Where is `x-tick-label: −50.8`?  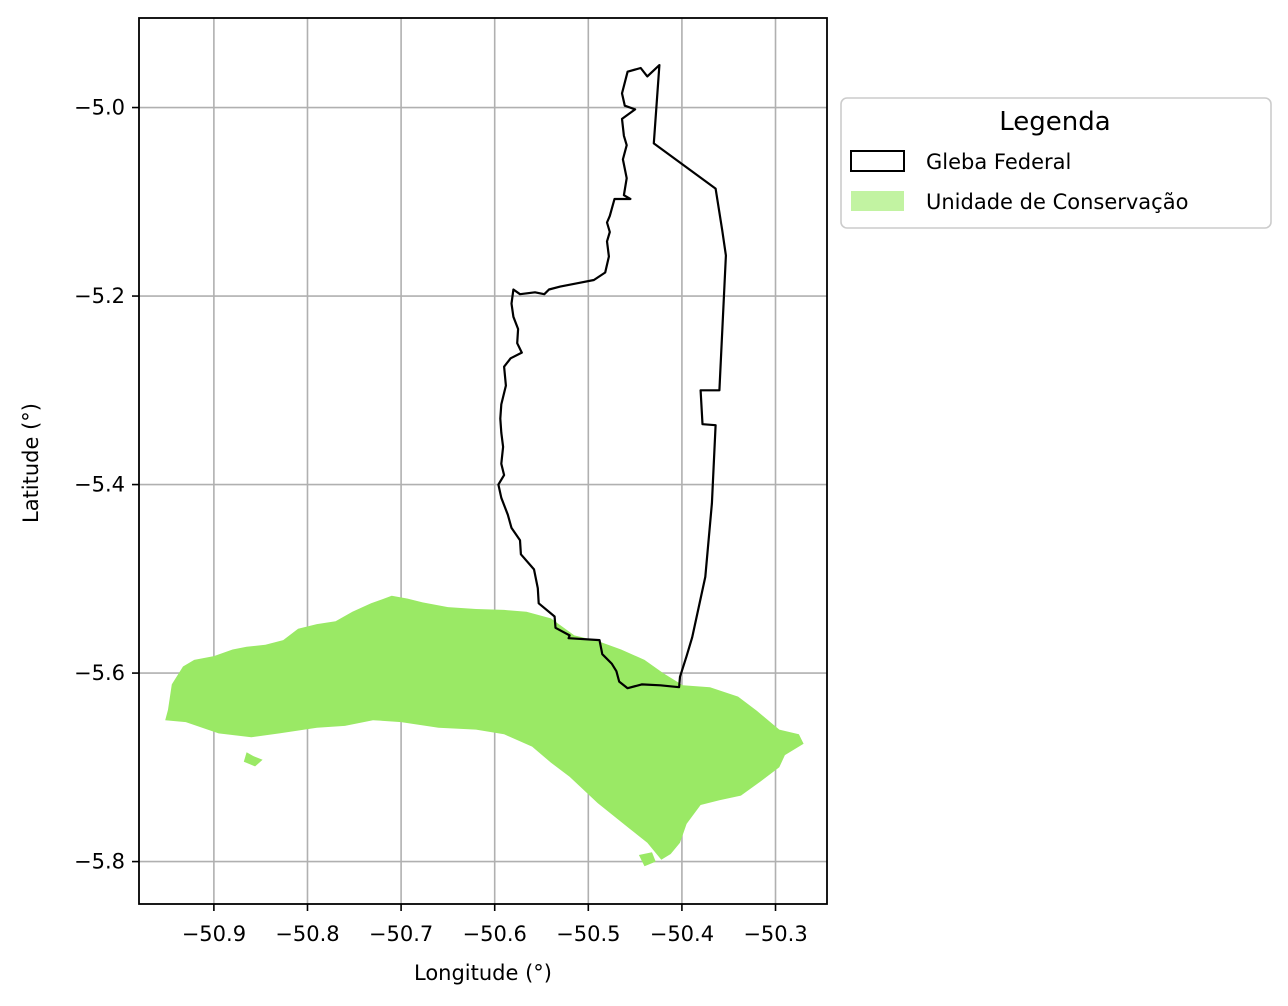 x-tick-label: −50.8 is located at coordinates (307, 934).